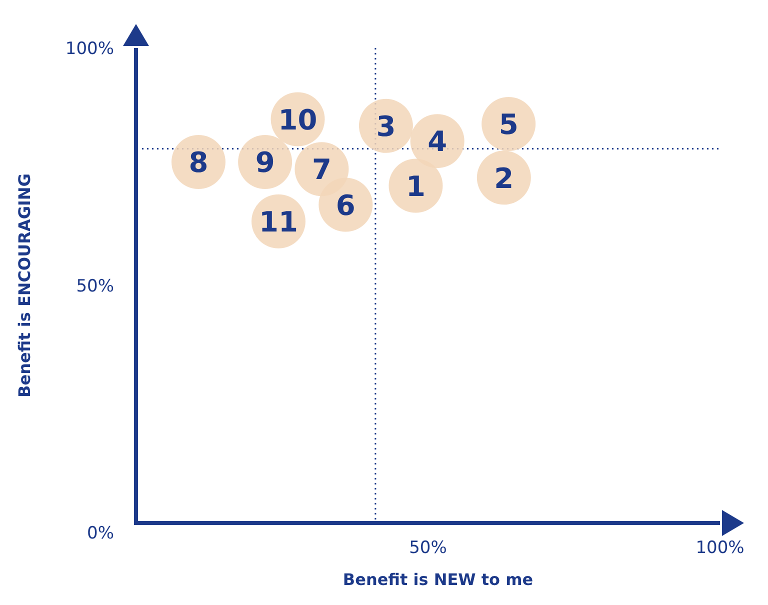 The width and height of the screenshot is (768, 605). I want to click on annotation: 8, so click(198, 163).